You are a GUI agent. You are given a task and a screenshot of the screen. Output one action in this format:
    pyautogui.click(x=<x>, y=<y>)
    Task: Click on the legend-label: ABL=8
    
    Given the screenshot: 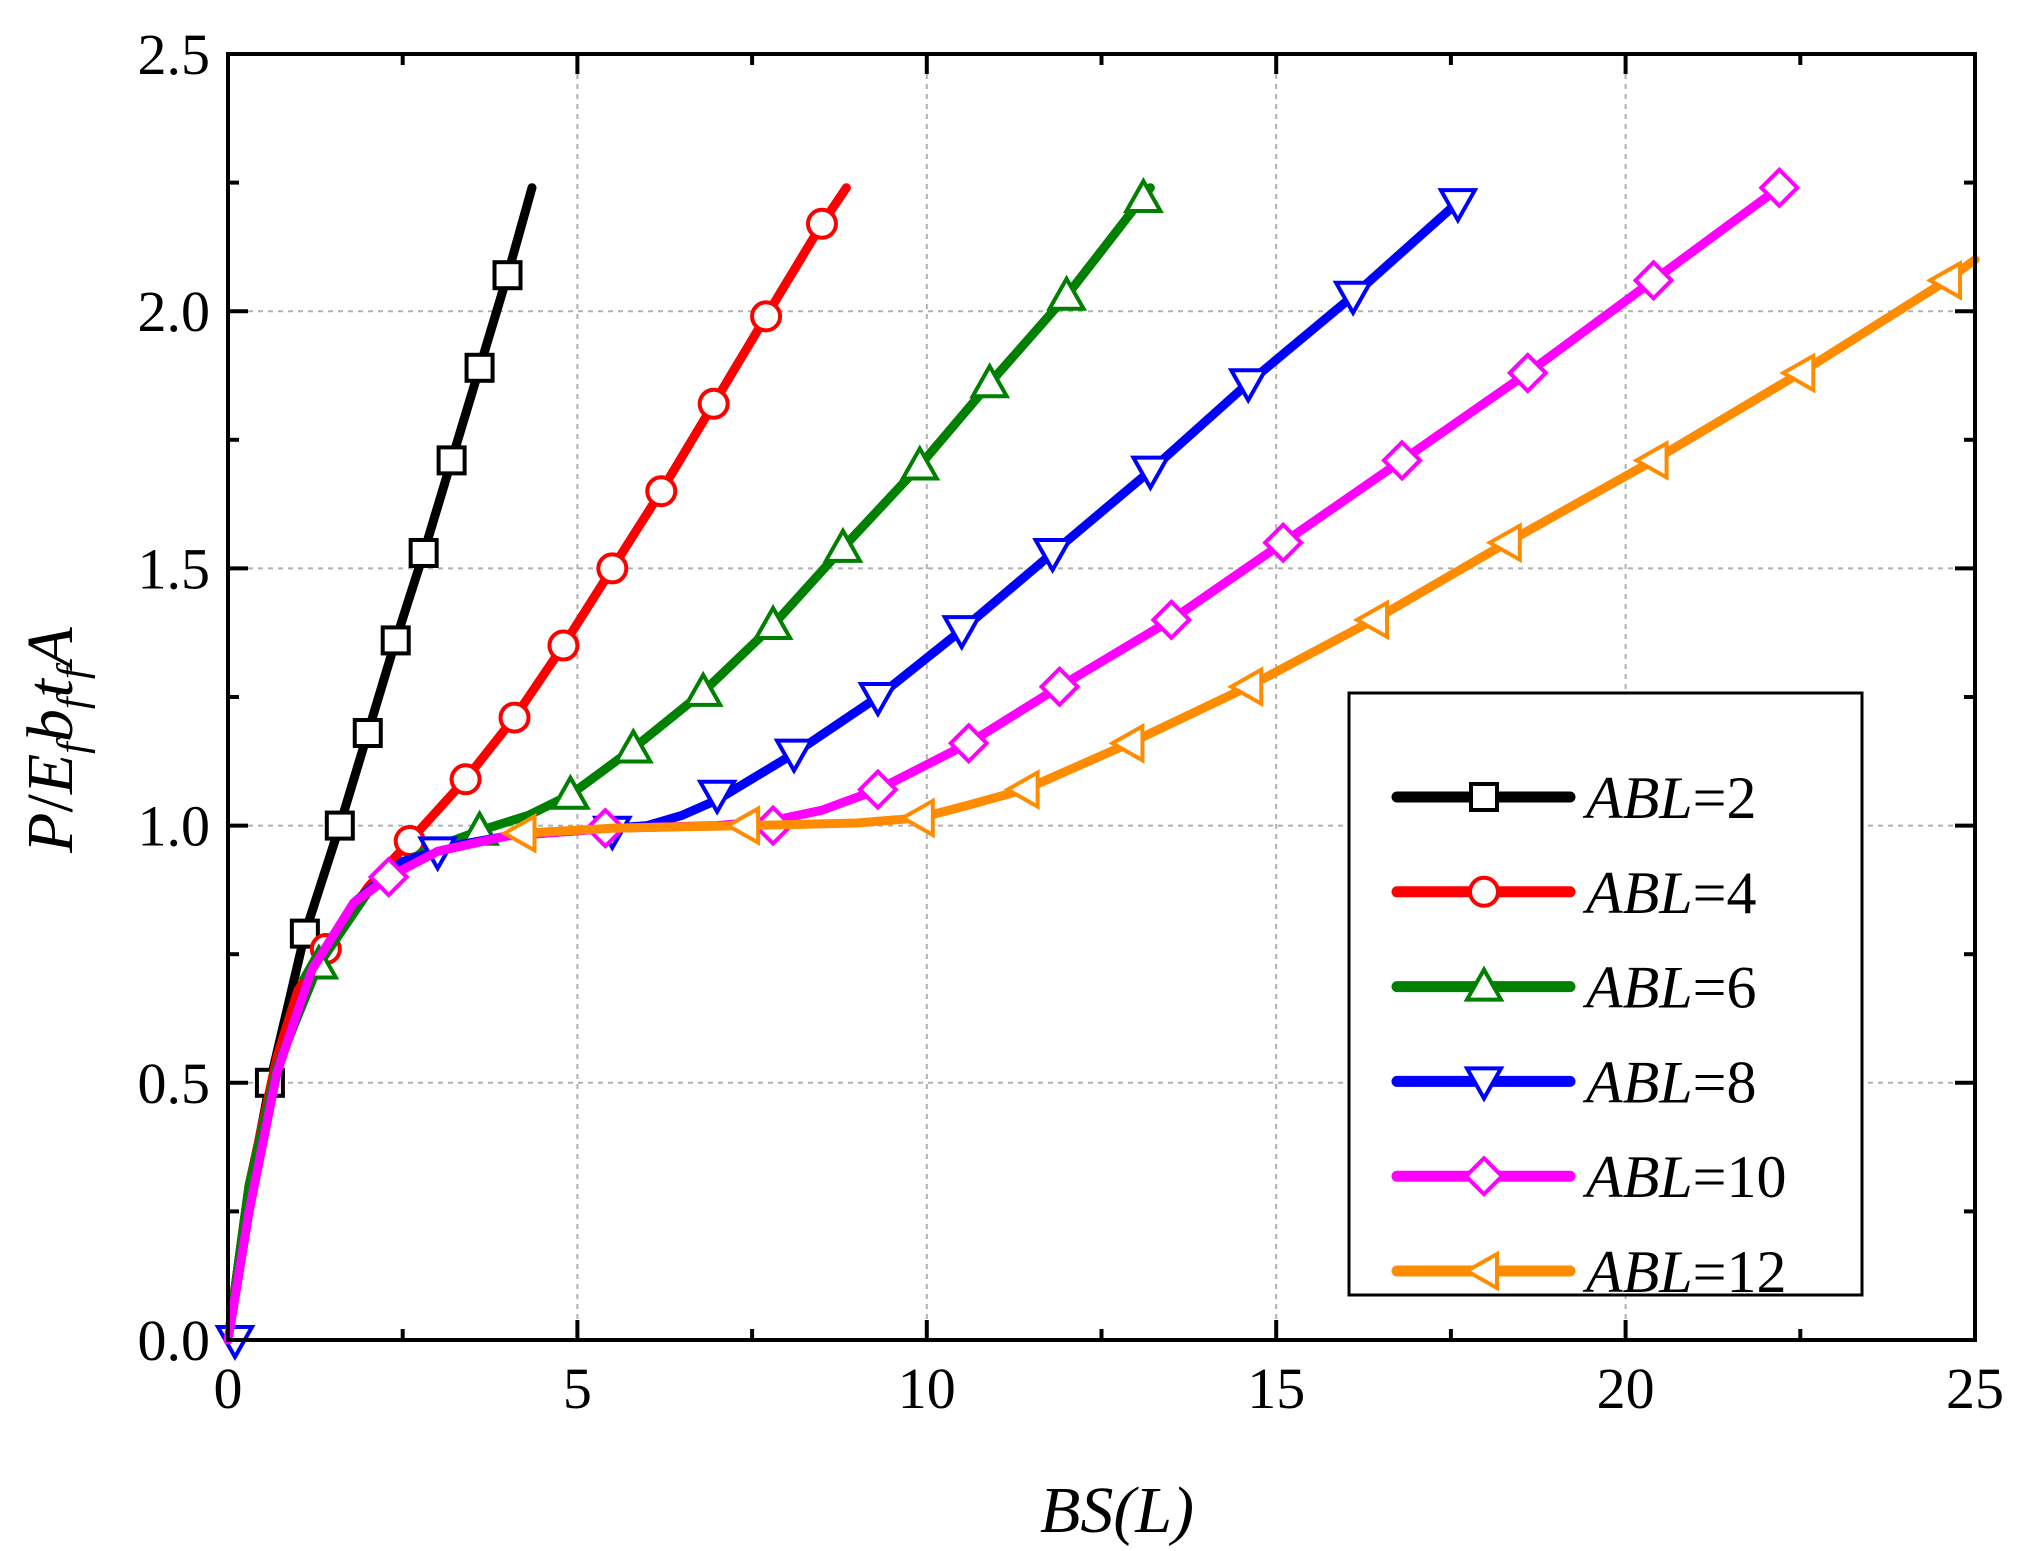 What is the action you would take?
    pyautogui.click(x=1669, y=1082)
    